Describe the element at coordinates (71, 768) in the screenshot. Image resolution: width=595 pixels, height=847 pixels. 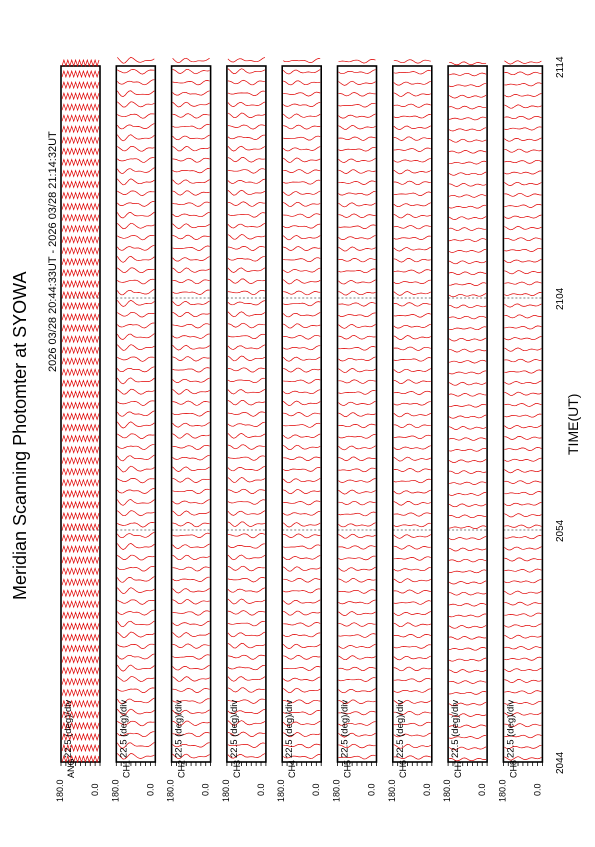
I see `series-label: ANG` at that location.